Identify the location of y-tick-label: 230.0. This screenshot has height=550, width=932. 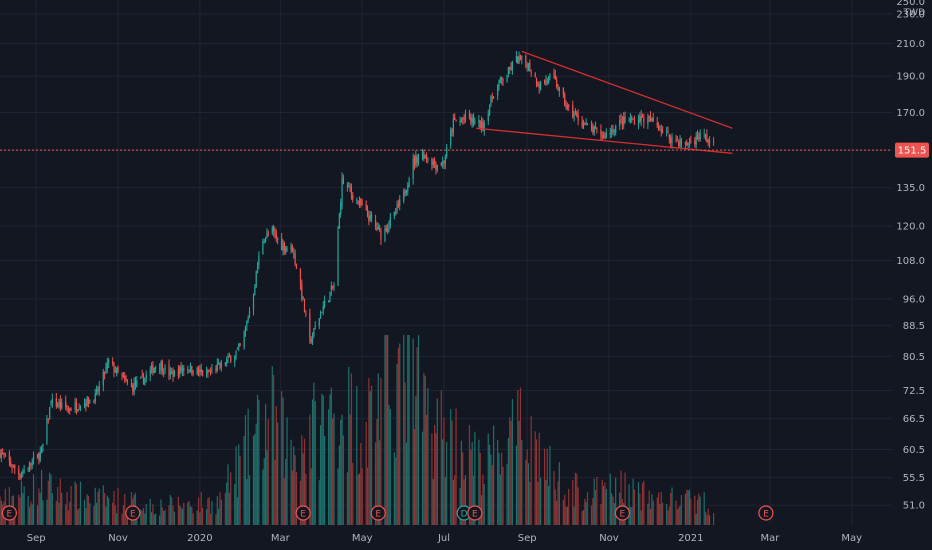
(910, 14).